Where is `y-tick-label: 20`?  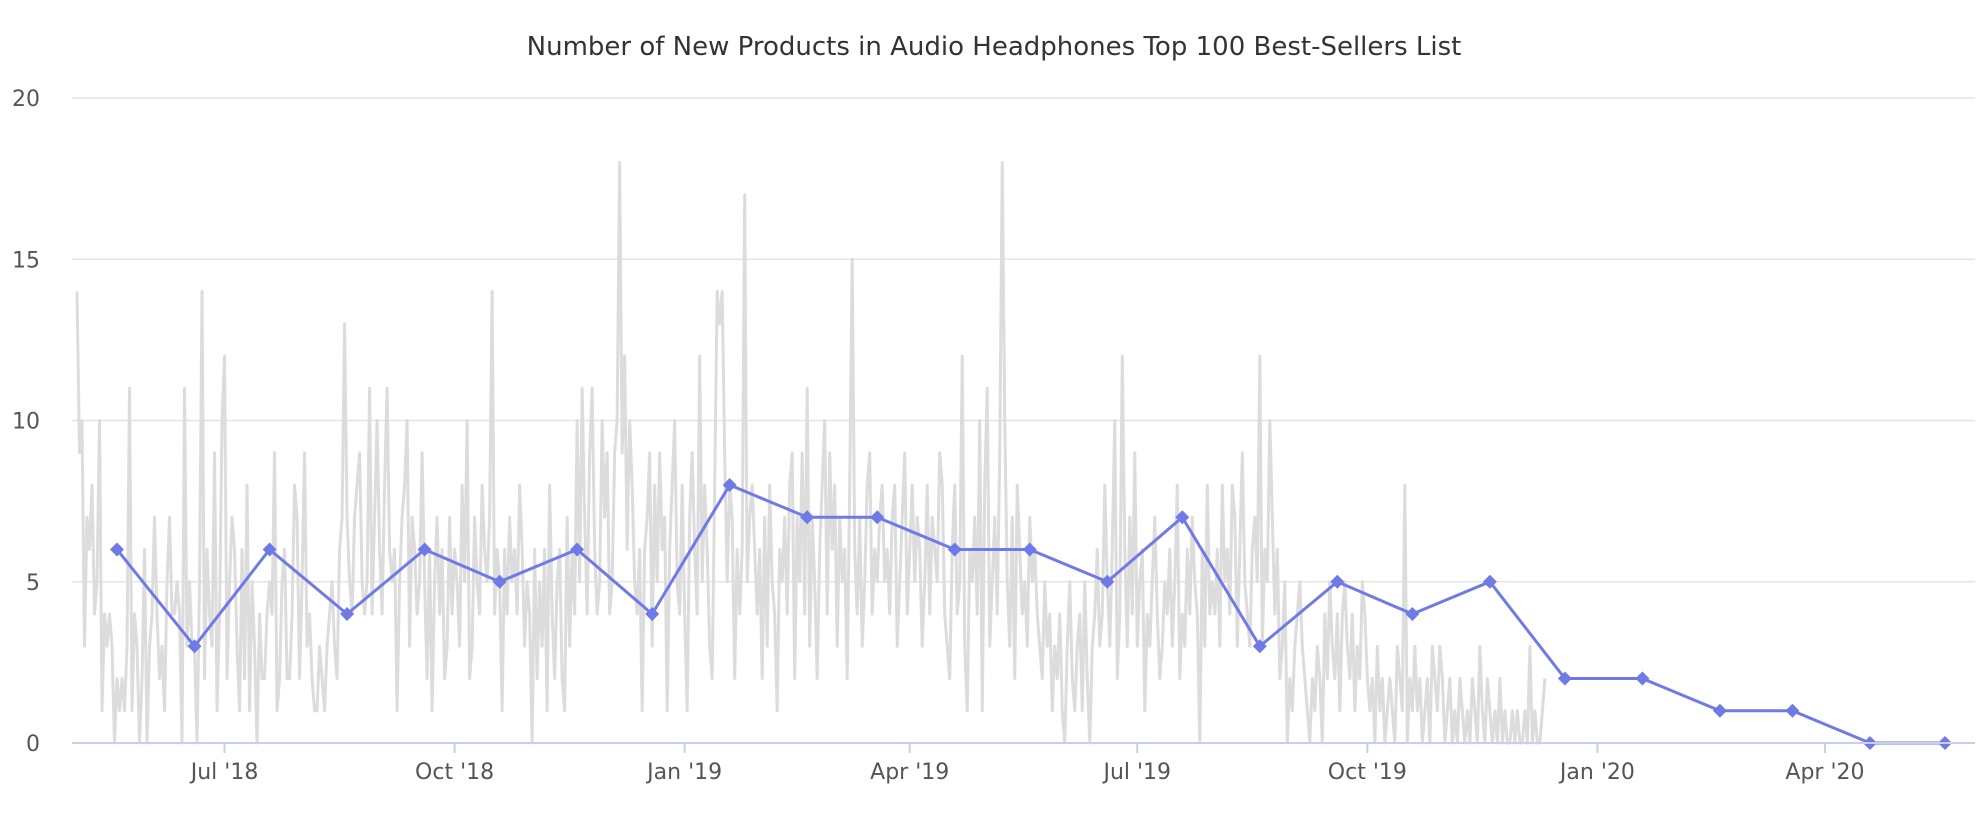 y-tick-label: 20 is located at coordinates (26, 99).